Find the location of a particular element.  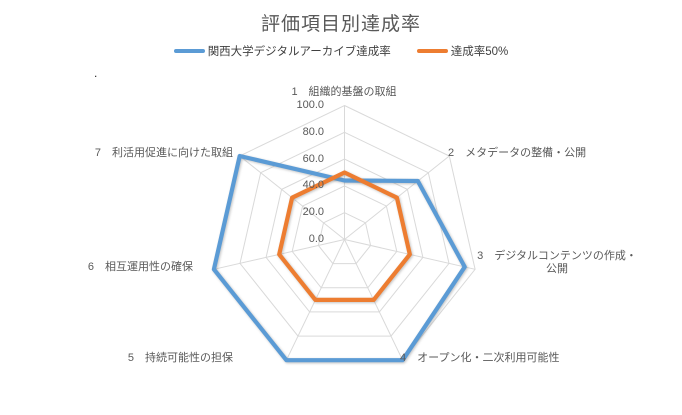

legend-item-series2: 達成率50% is located at coordinates (462, 51).